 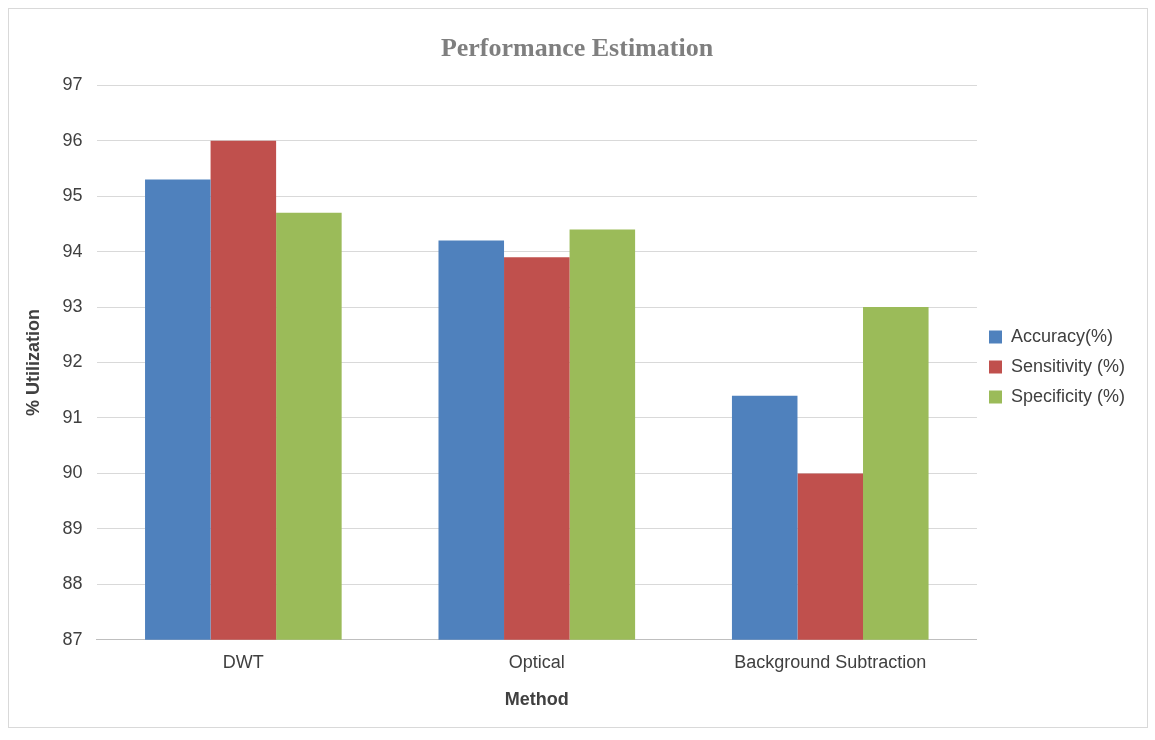 What do you see at coordinates (830, 661) in the screenshot?
I see `x-tick-label: Background Subtraction` at bounding box center [830, 661].